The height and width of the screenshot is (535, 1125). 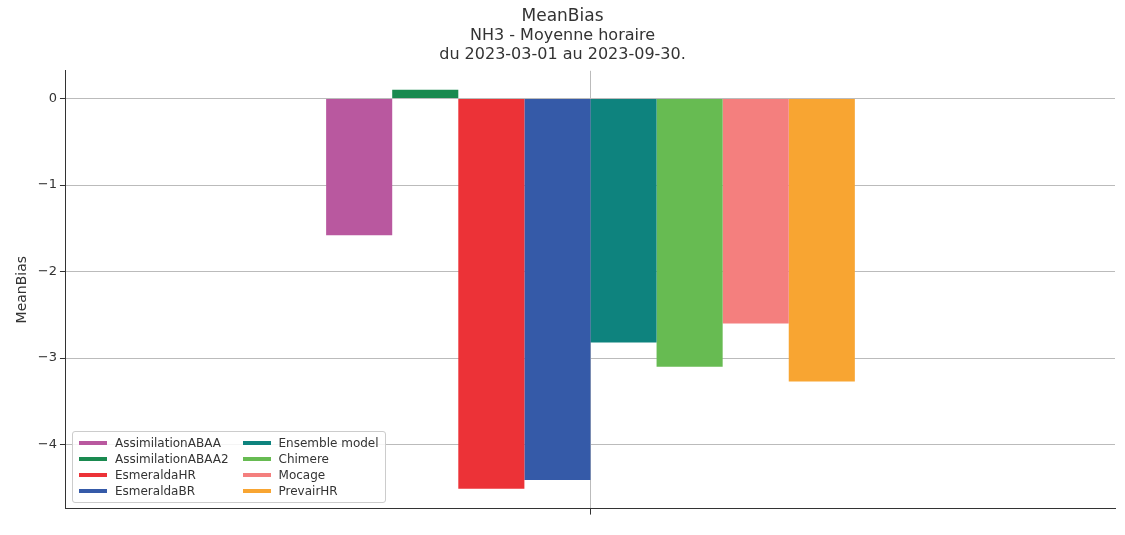 What do you see at coordinates (47, 357) in the screenshot?
I see `y-tick-label: −3` at bounding box center [47, 357].